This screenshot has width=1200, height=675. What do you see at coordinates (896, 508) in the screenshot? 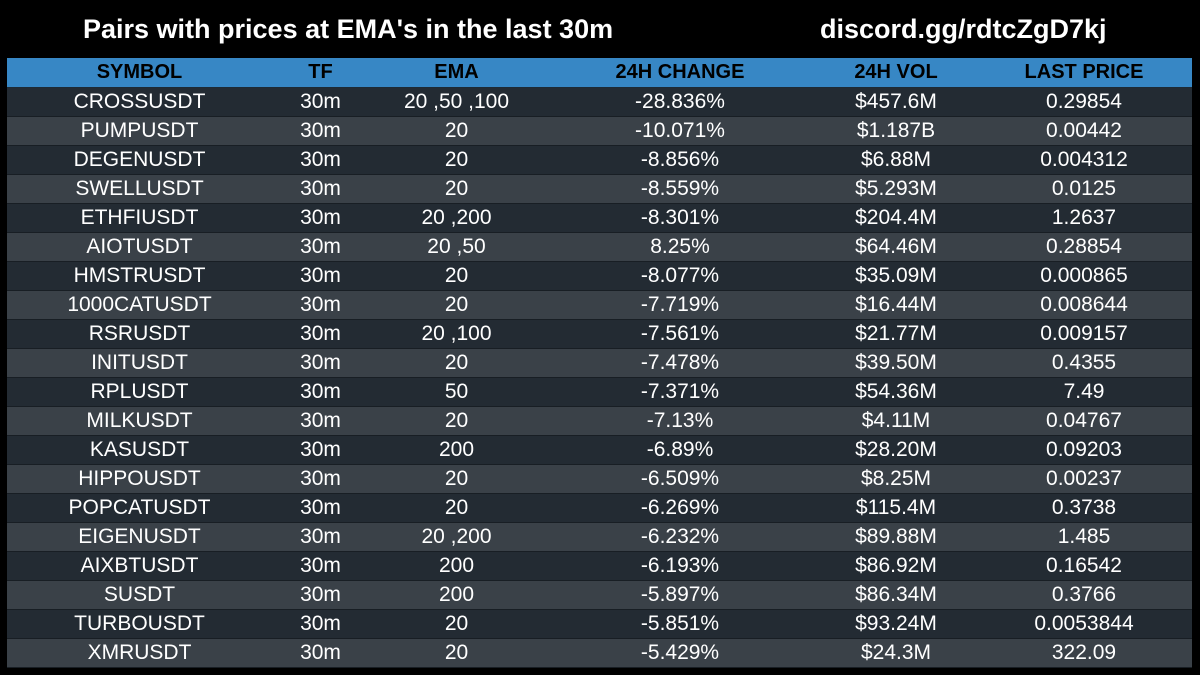
I see `volume-cell: $115.4M` at bounding box center [896, 508].